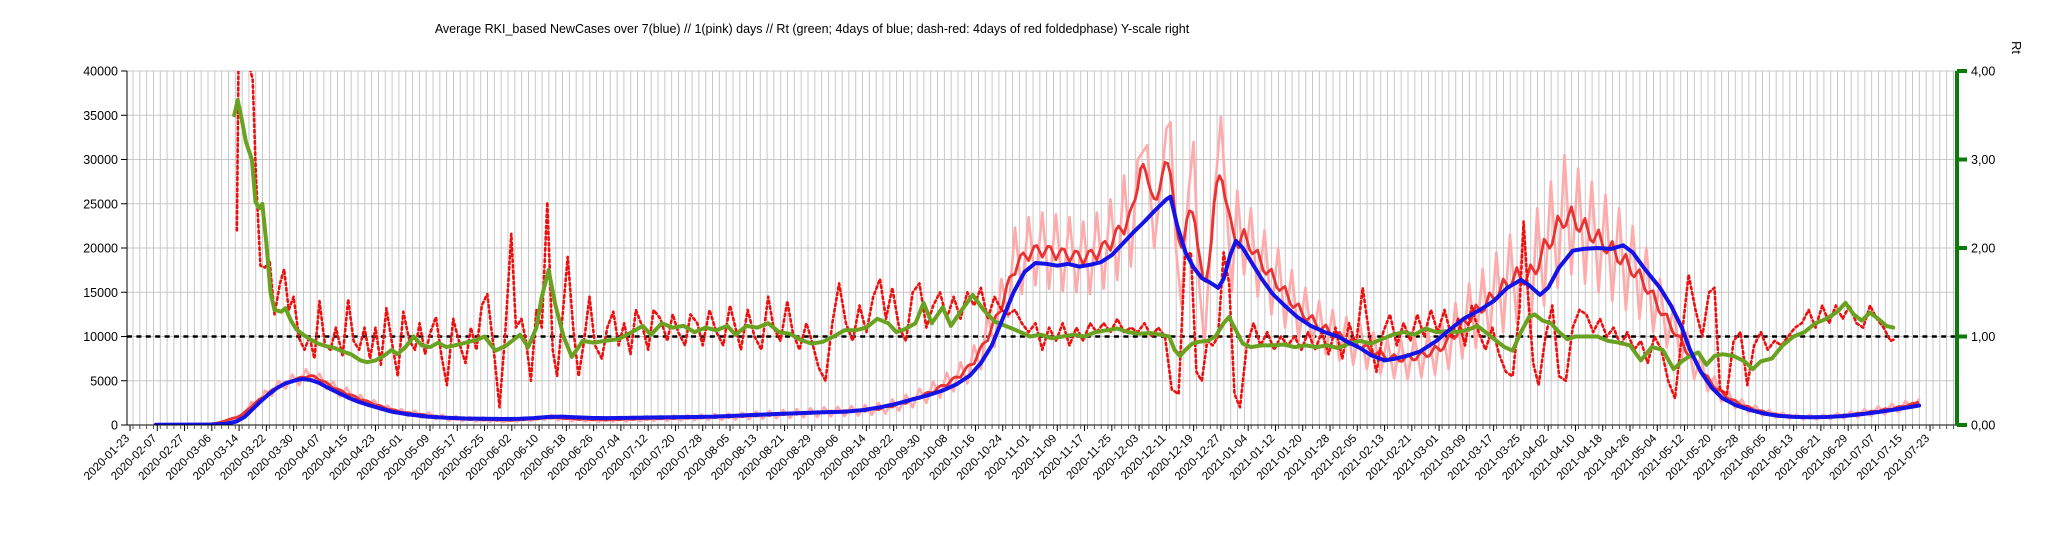 Image resolution: width=2048 pixels, height=540 pixels. Describe the element at coordinates (1983, 426) in the screenshot. I see `right-axis-tick-label: 0,00` at that location.